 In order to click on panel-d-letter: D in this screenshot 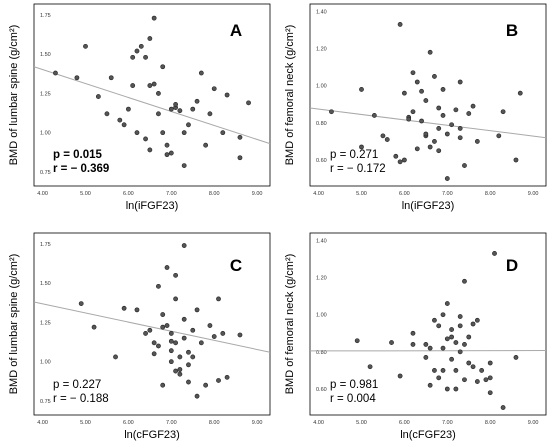, I will do `click(512, 265)`.